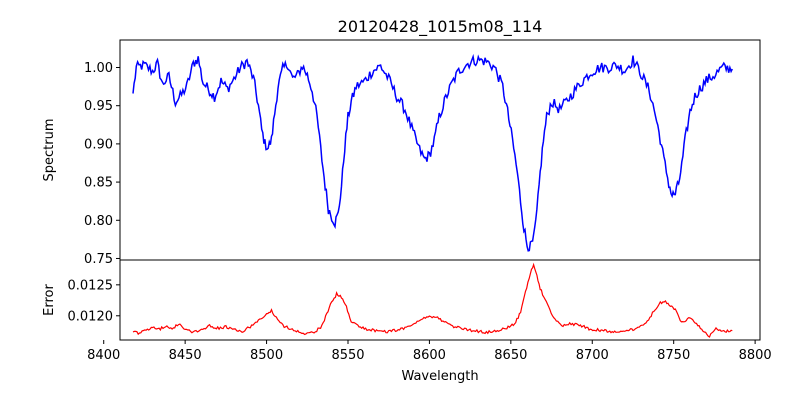 Image resolution: width=800 pixels, height=400 pixels. What do you see at coordinates (98, 68) in the screenshot?
I see `spectrum-y-tick-label: 1.00` at bounding box center [98, 68].